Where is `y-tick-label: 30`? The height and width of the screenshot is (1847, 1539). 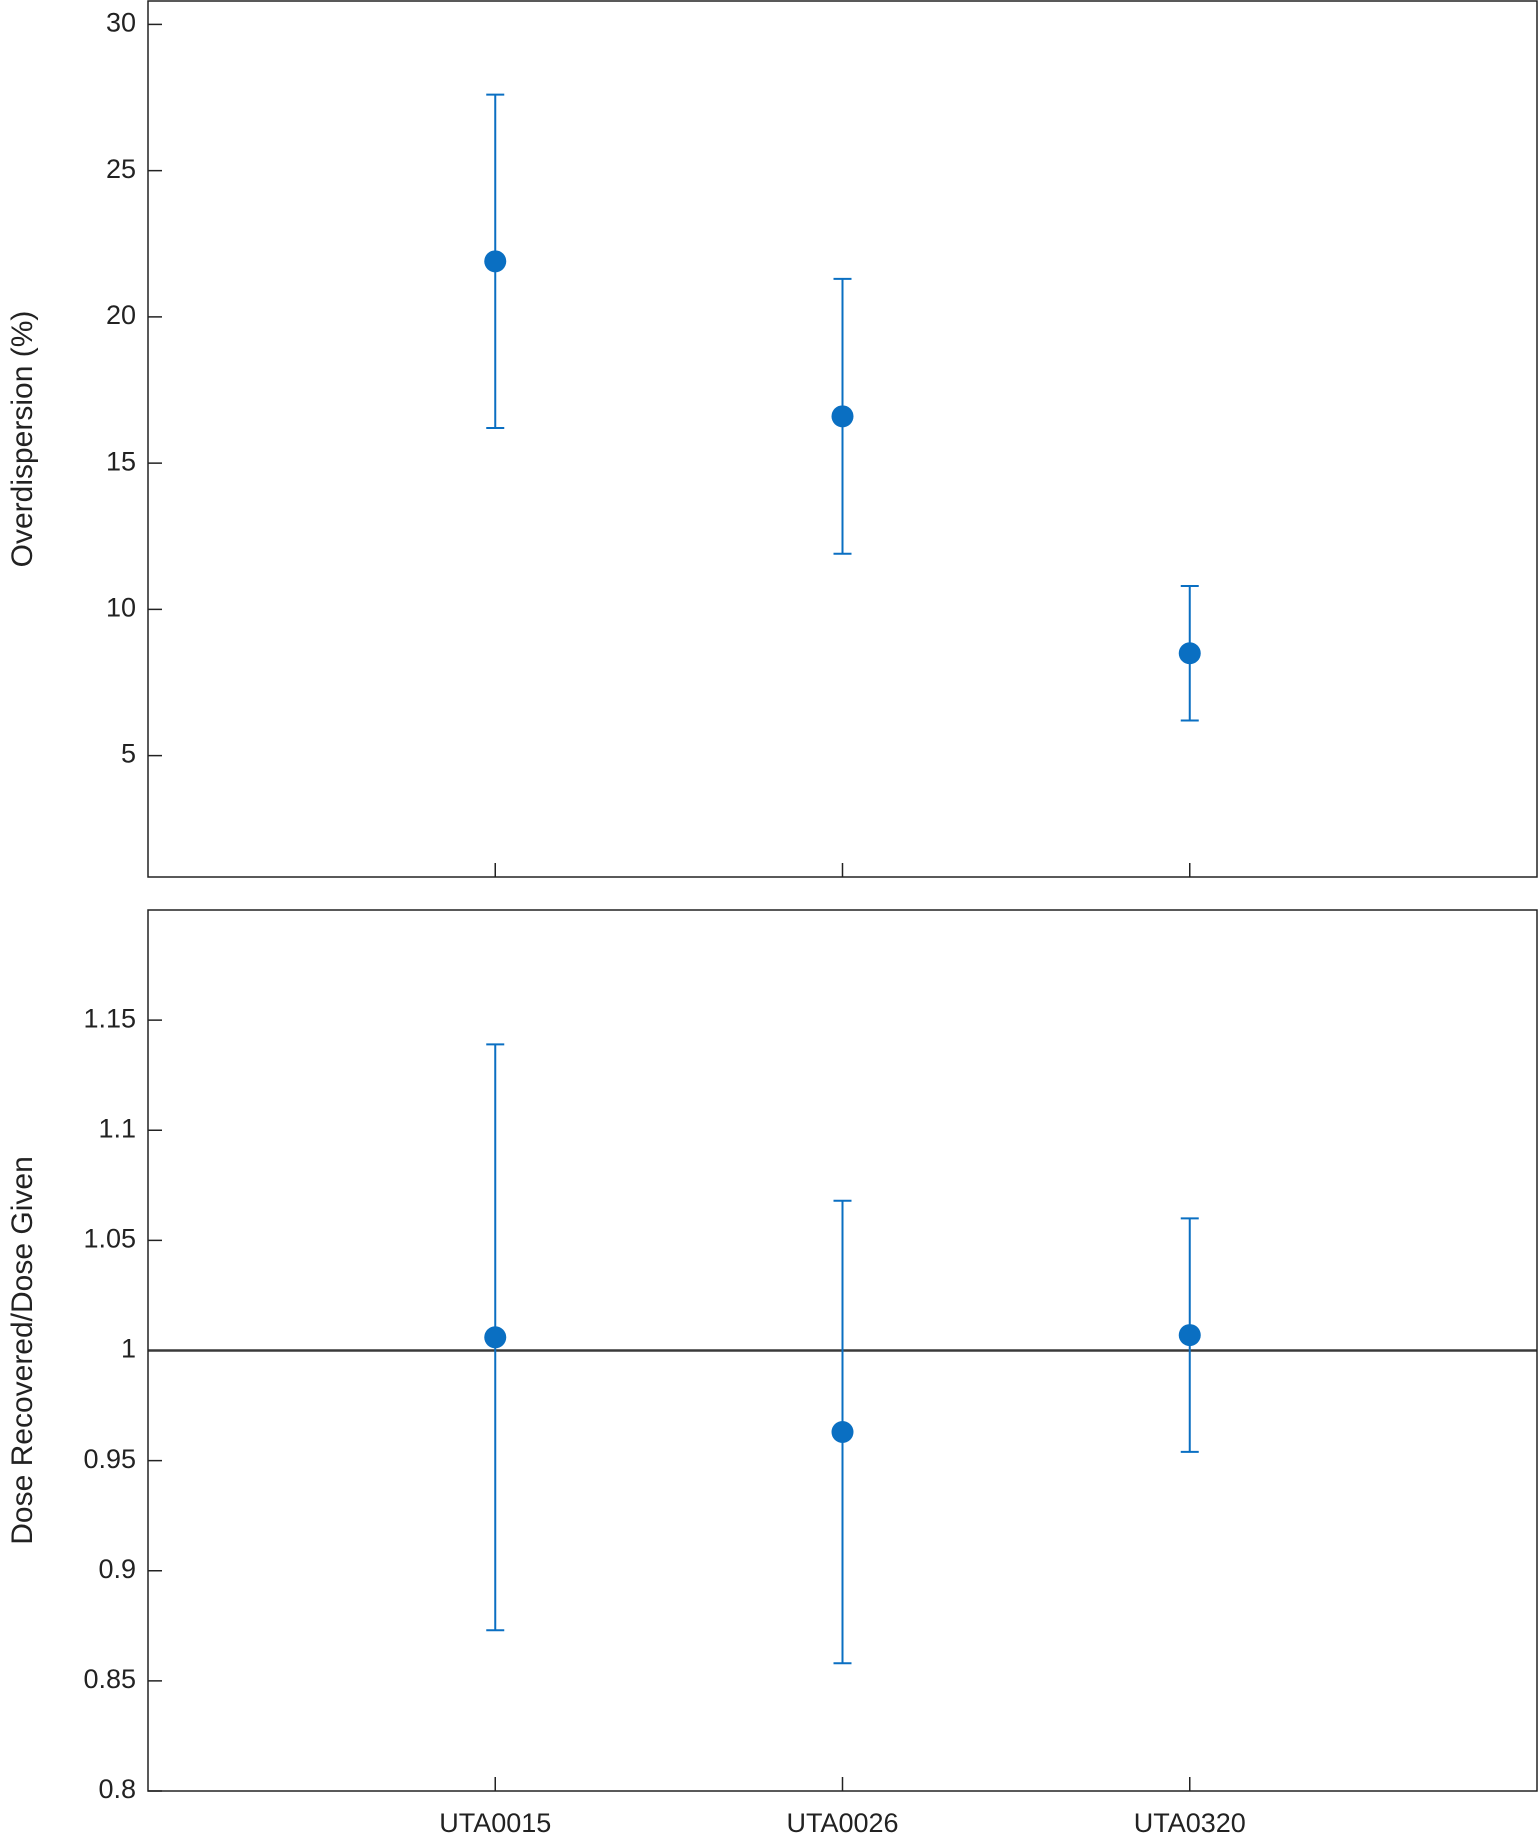
y-tick-label: 30 is located at coordinates (121, 23).